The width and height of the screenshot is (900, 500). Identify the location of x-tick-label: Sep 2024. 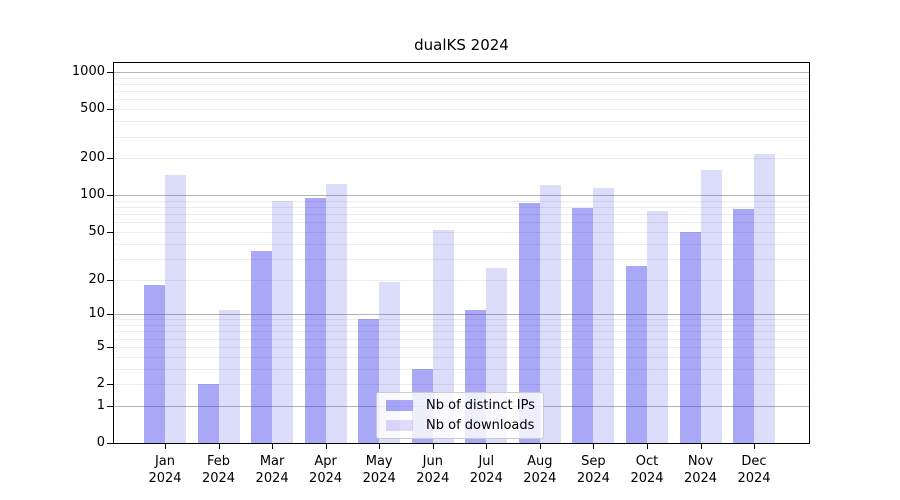
(593, 470).